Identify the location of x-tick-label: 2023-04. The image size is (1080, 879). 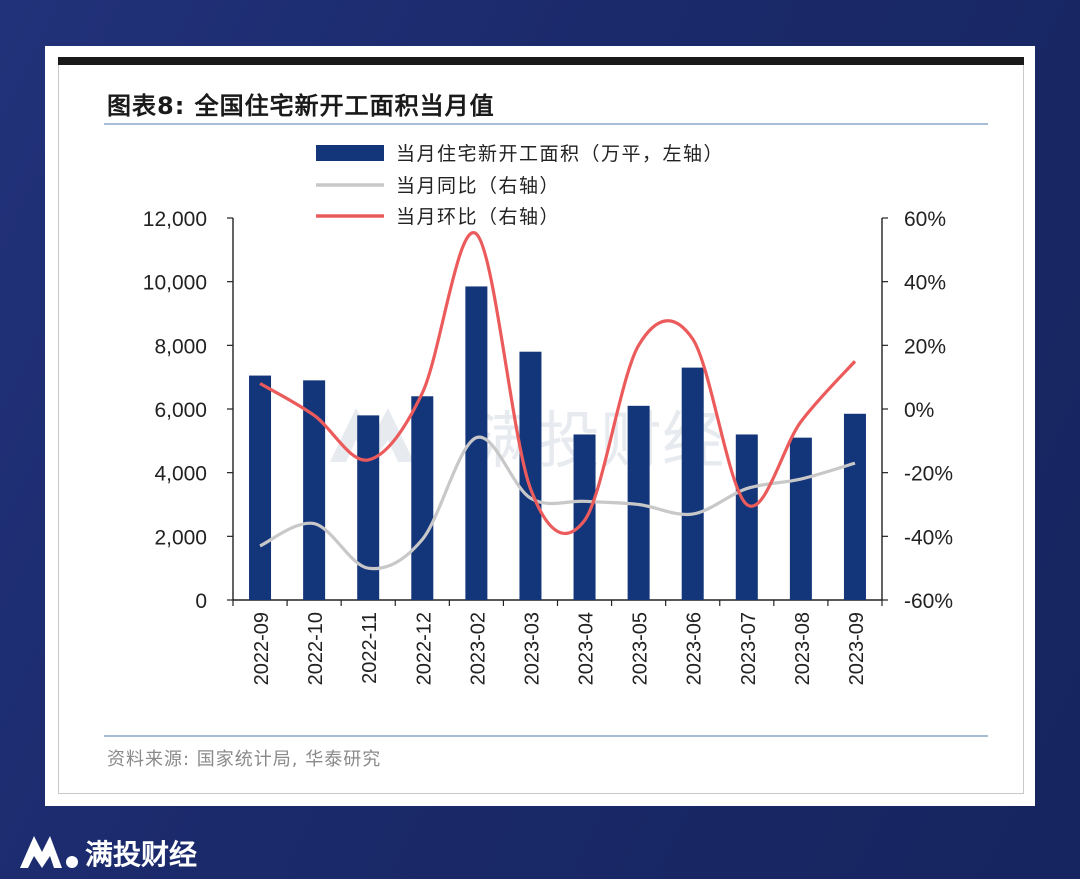
(587, 648).